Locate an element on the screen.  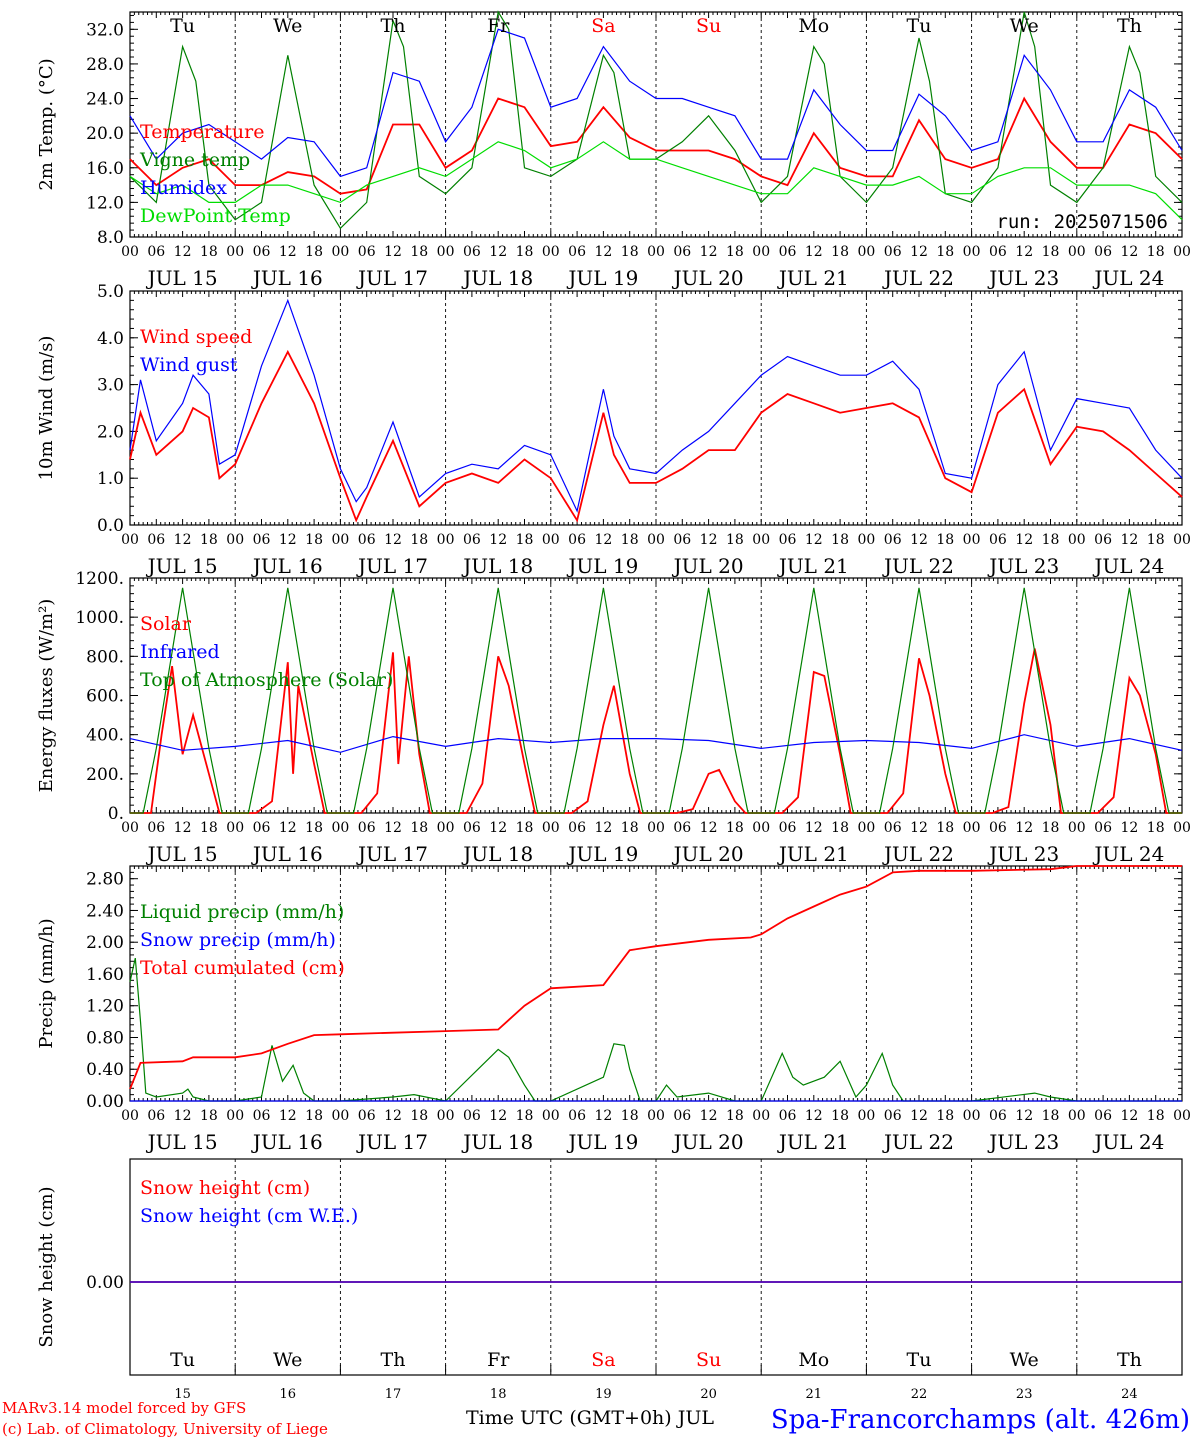
y-tick-label: 32.0 is located at coordinates (105, 30).